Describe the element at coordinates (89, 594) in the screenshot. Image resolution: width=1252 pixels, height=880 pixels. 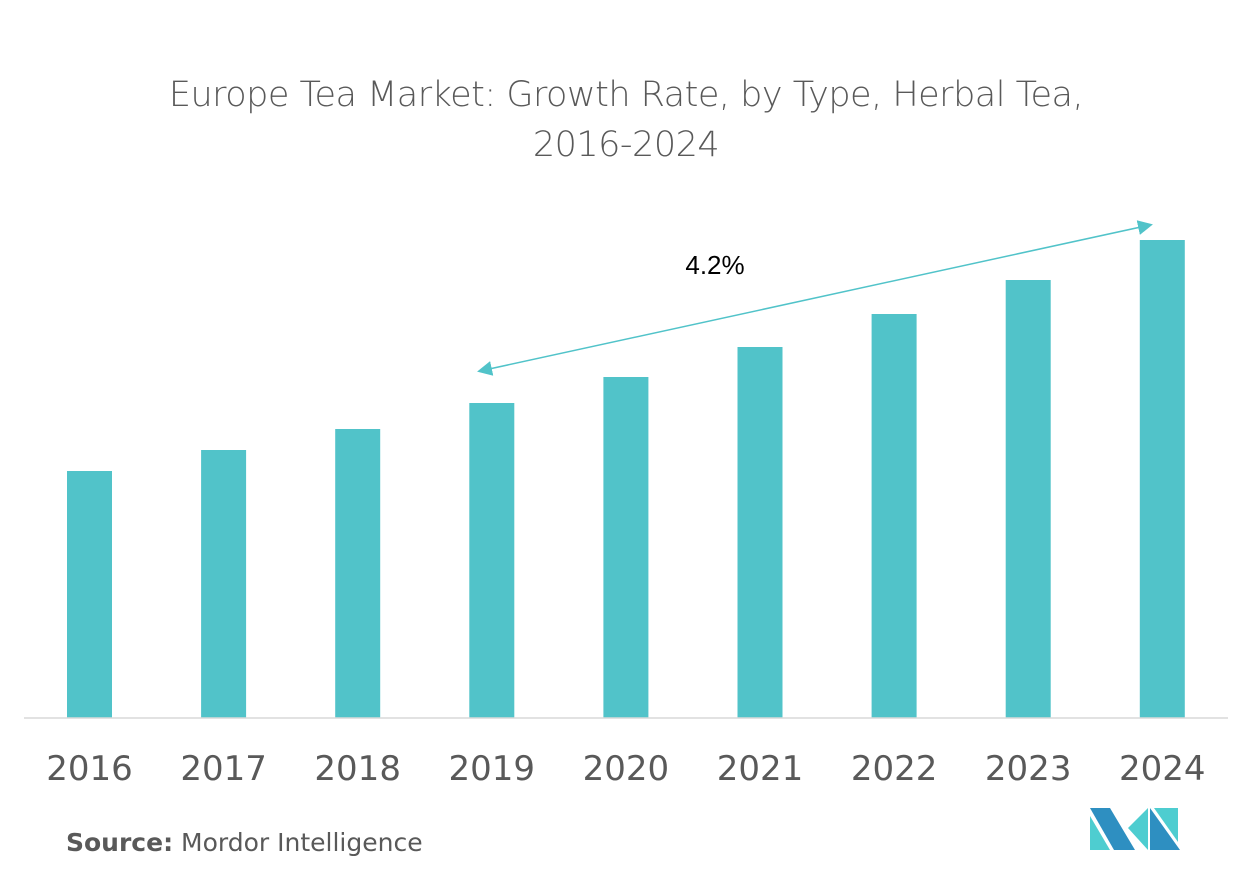
I see `bar-2016` at that location.